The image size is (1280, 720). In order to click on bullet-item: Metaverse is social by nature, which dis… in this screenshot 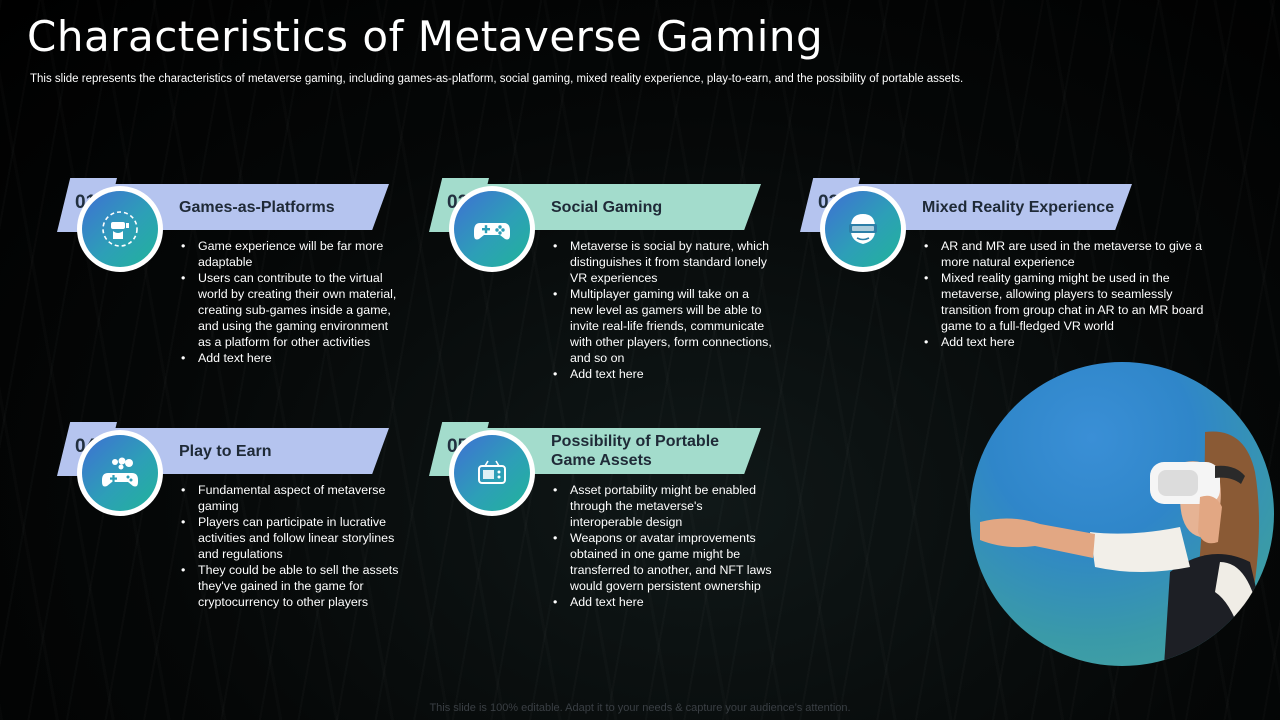, I will do `click(662, 262)`.